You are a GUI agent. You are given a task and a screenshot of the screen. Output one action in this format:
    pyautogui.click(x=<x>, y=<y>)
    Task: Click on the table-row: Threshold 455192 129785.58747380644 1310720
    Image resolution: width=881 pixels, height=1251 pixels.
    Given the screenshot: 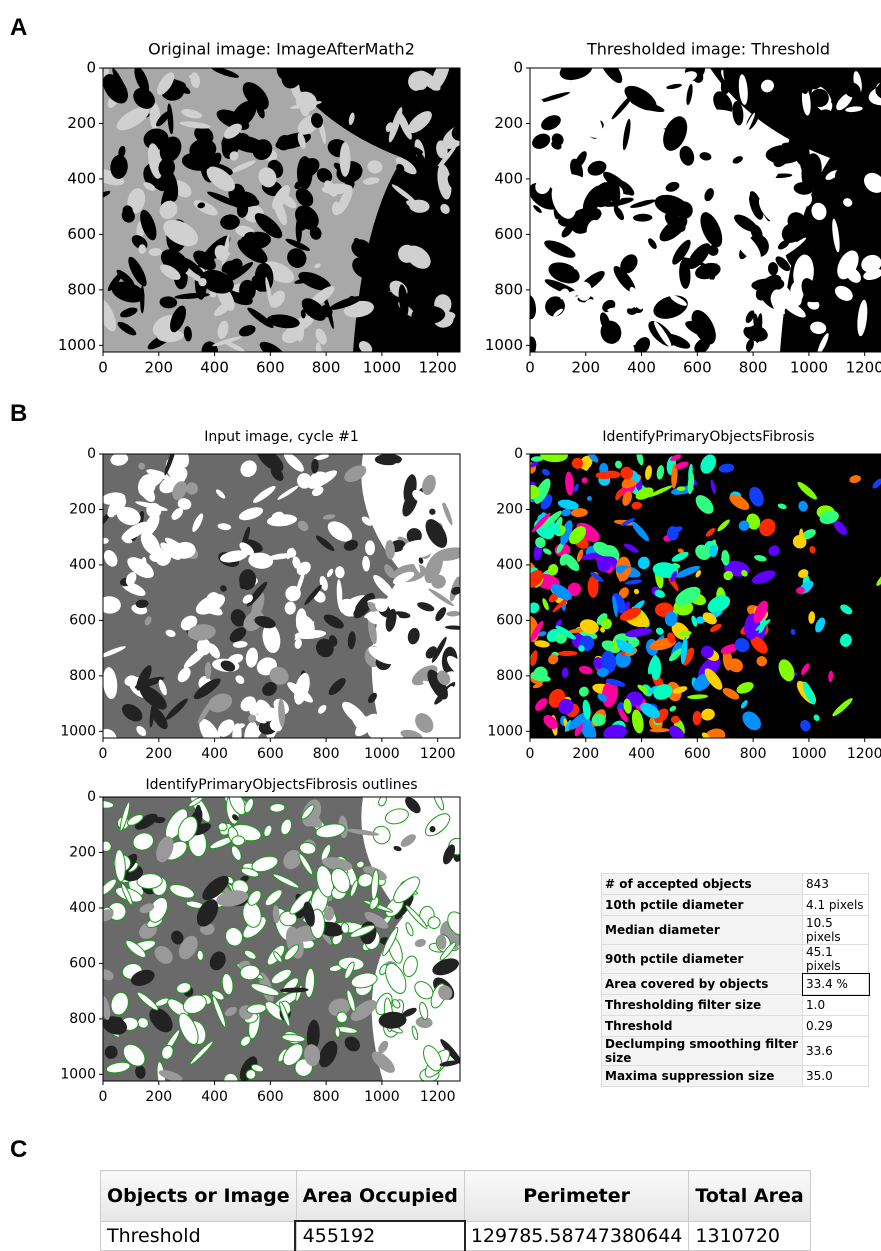 What is the action you would take?
    pyautogui.click(x=455, y=1235)
    